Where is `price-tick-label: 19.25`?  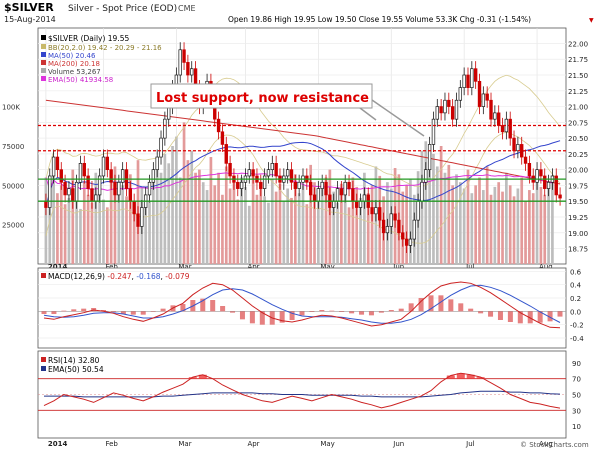
price-tick-label: 19.25 is located at coordinates (578, 218).